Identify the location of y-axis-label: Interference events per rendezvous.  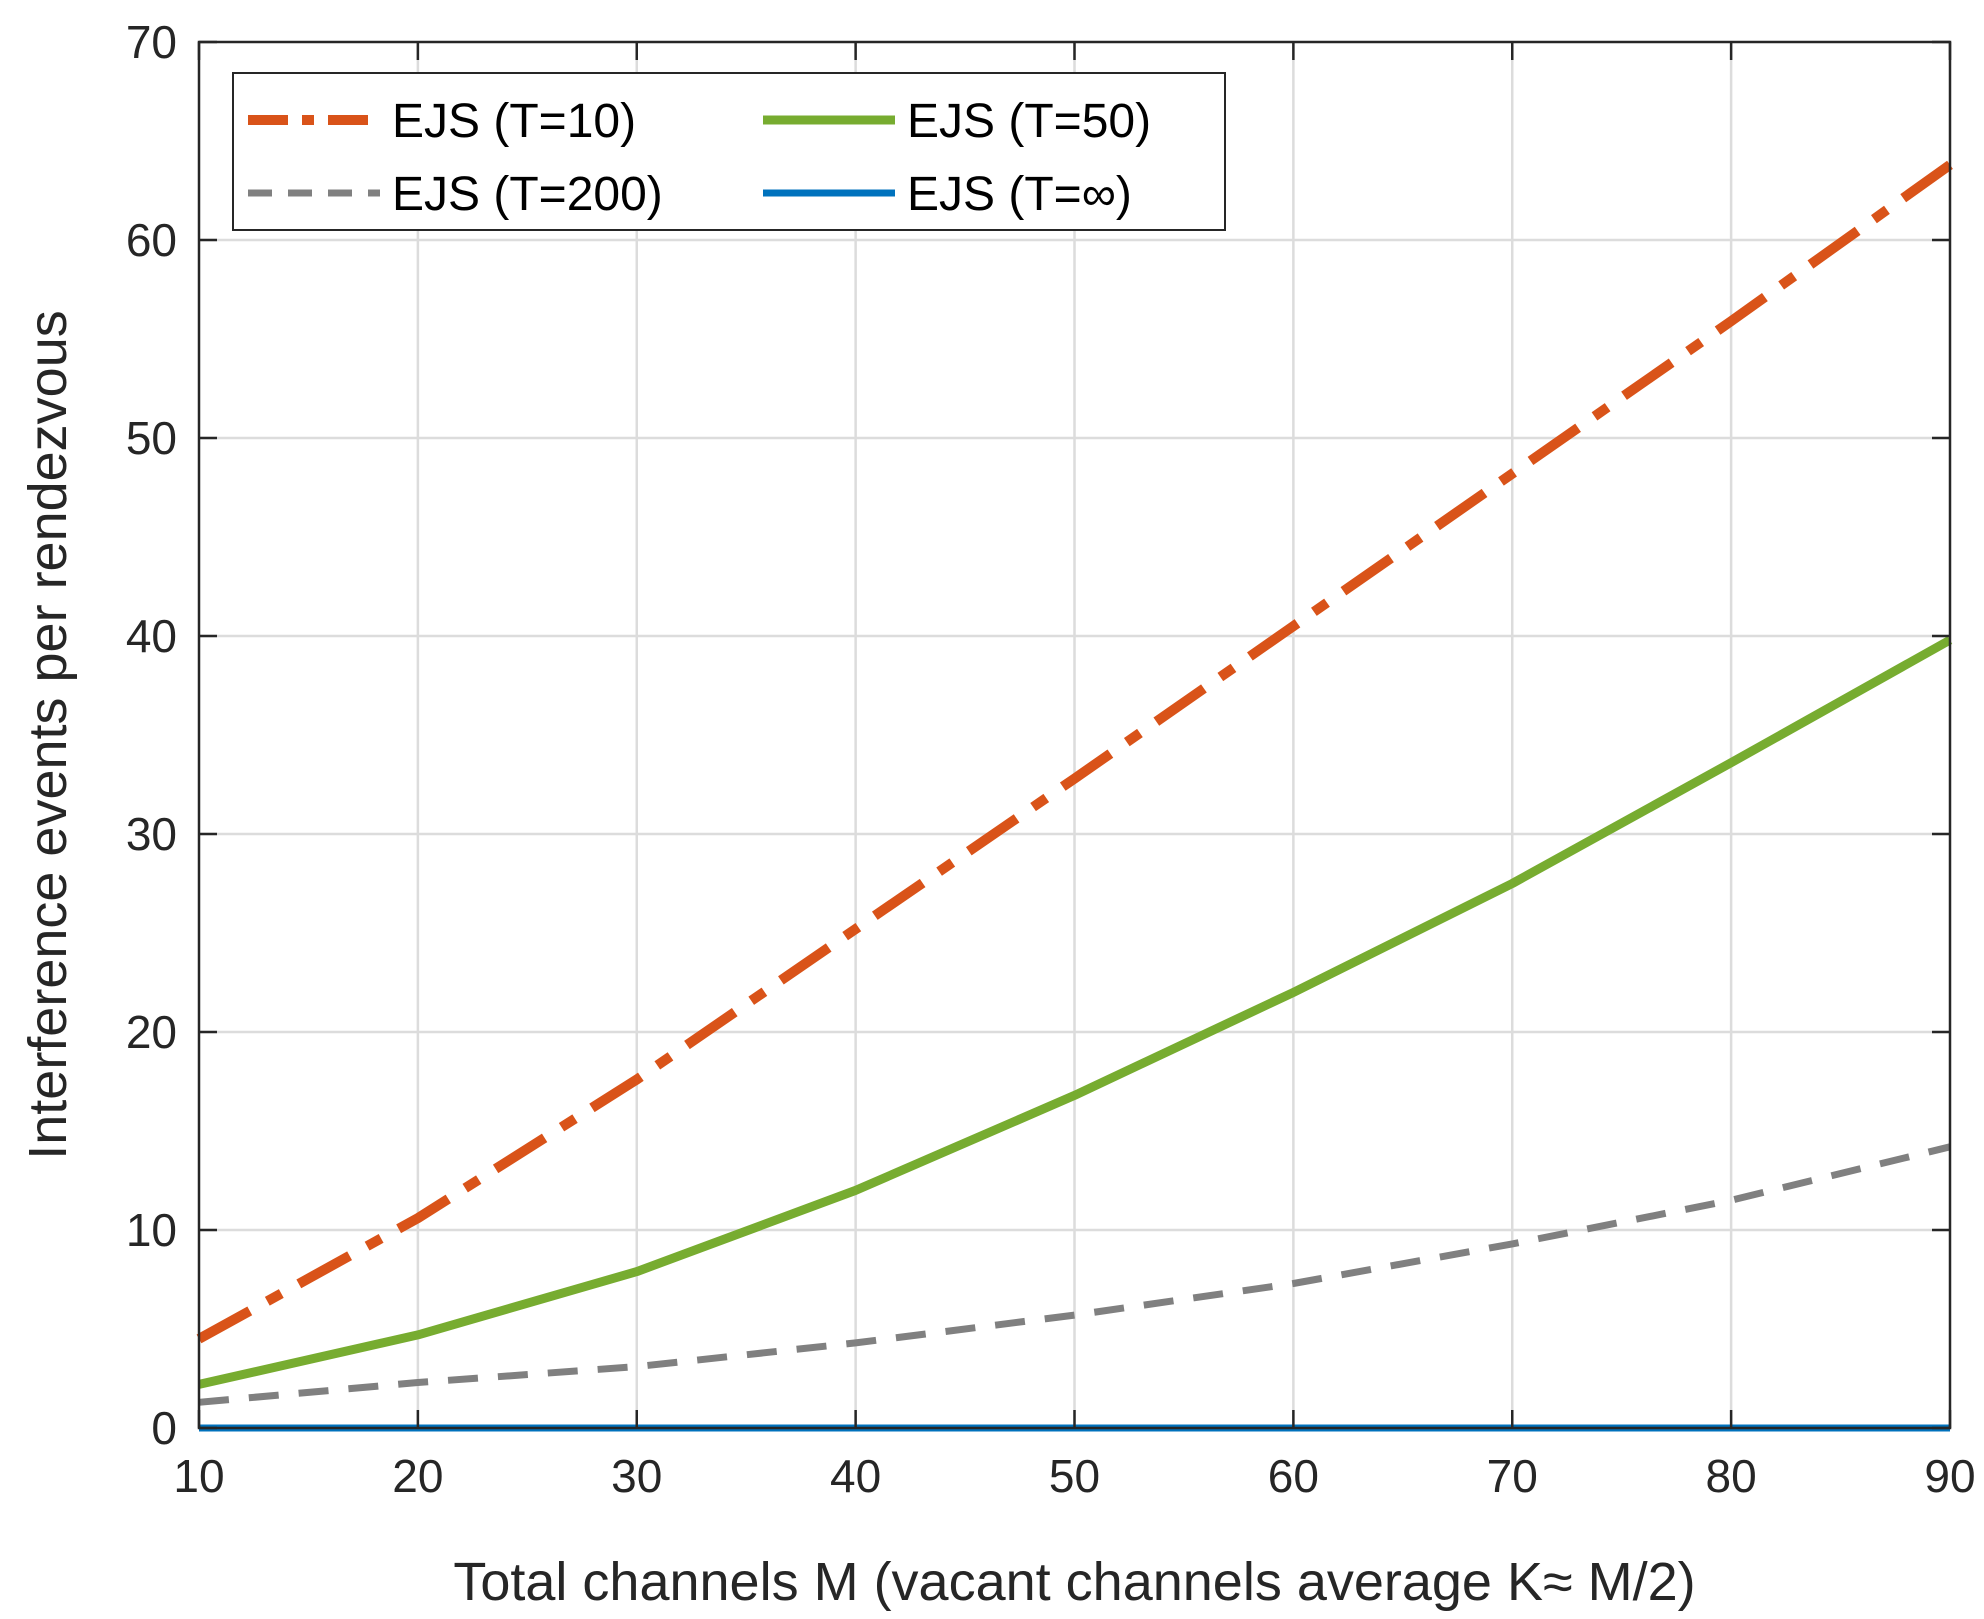
(48, 735).